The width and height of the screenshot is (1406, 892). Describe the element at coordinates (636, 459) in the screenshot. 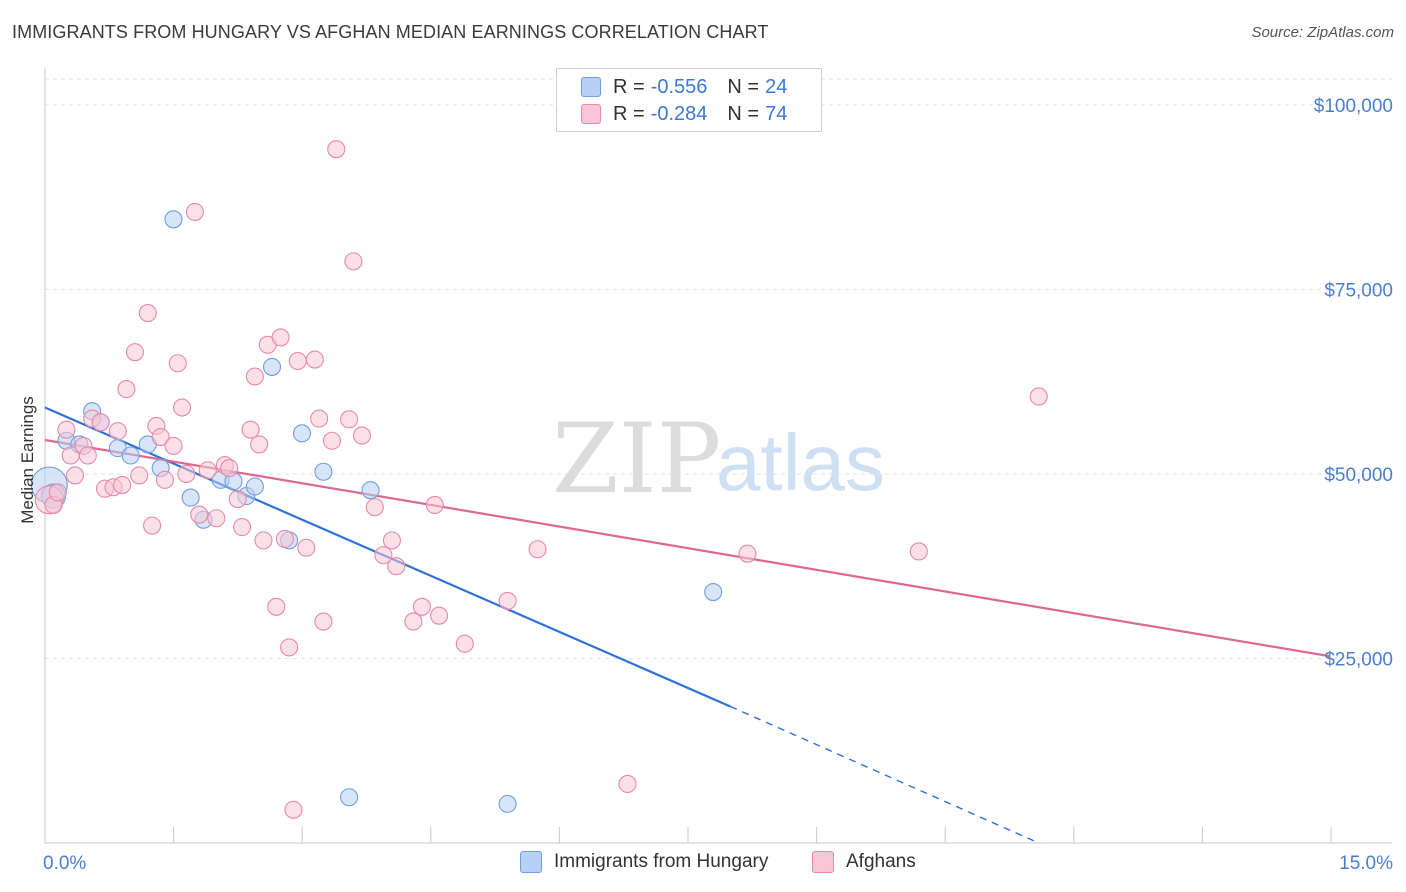

I see `watermark-zip: ZIP` at that location.